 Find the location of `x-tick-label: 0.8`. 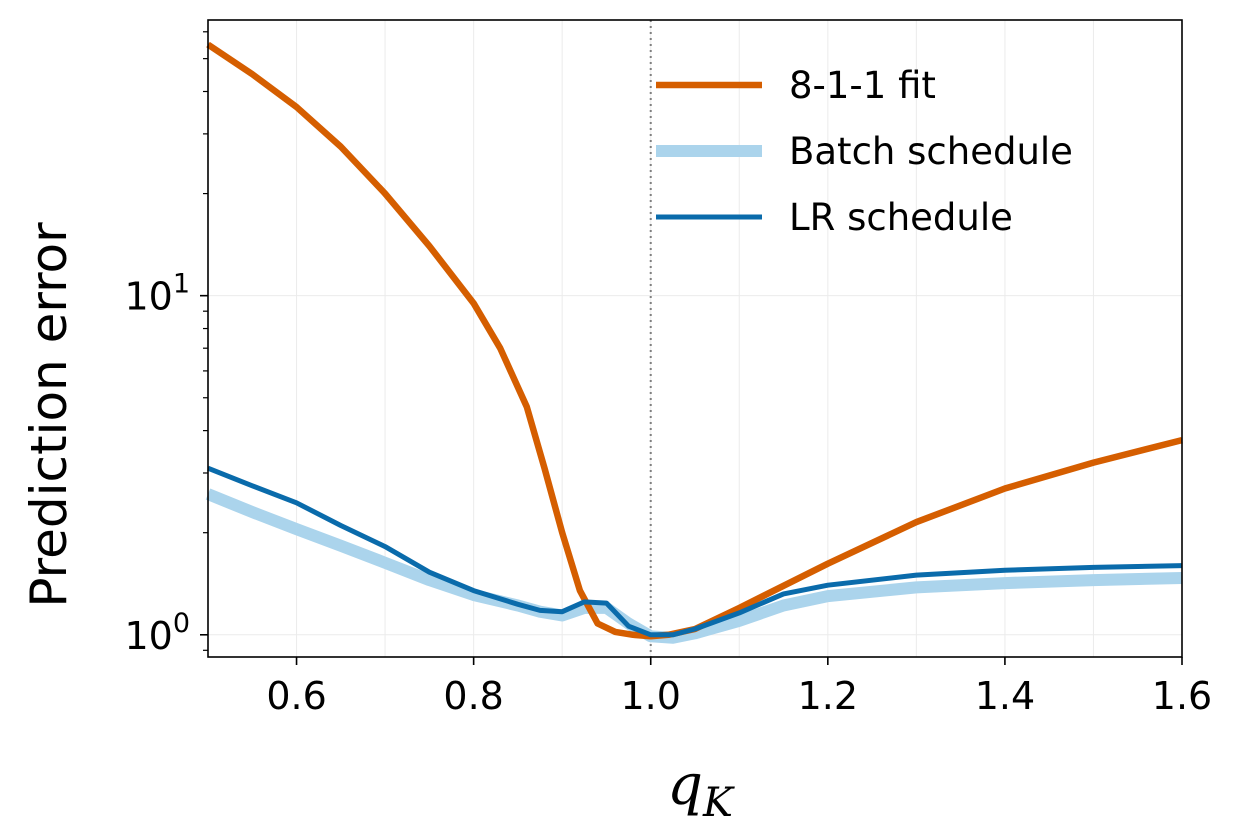

x-tick-label: 0.8 is located at coordinates (473, 696).